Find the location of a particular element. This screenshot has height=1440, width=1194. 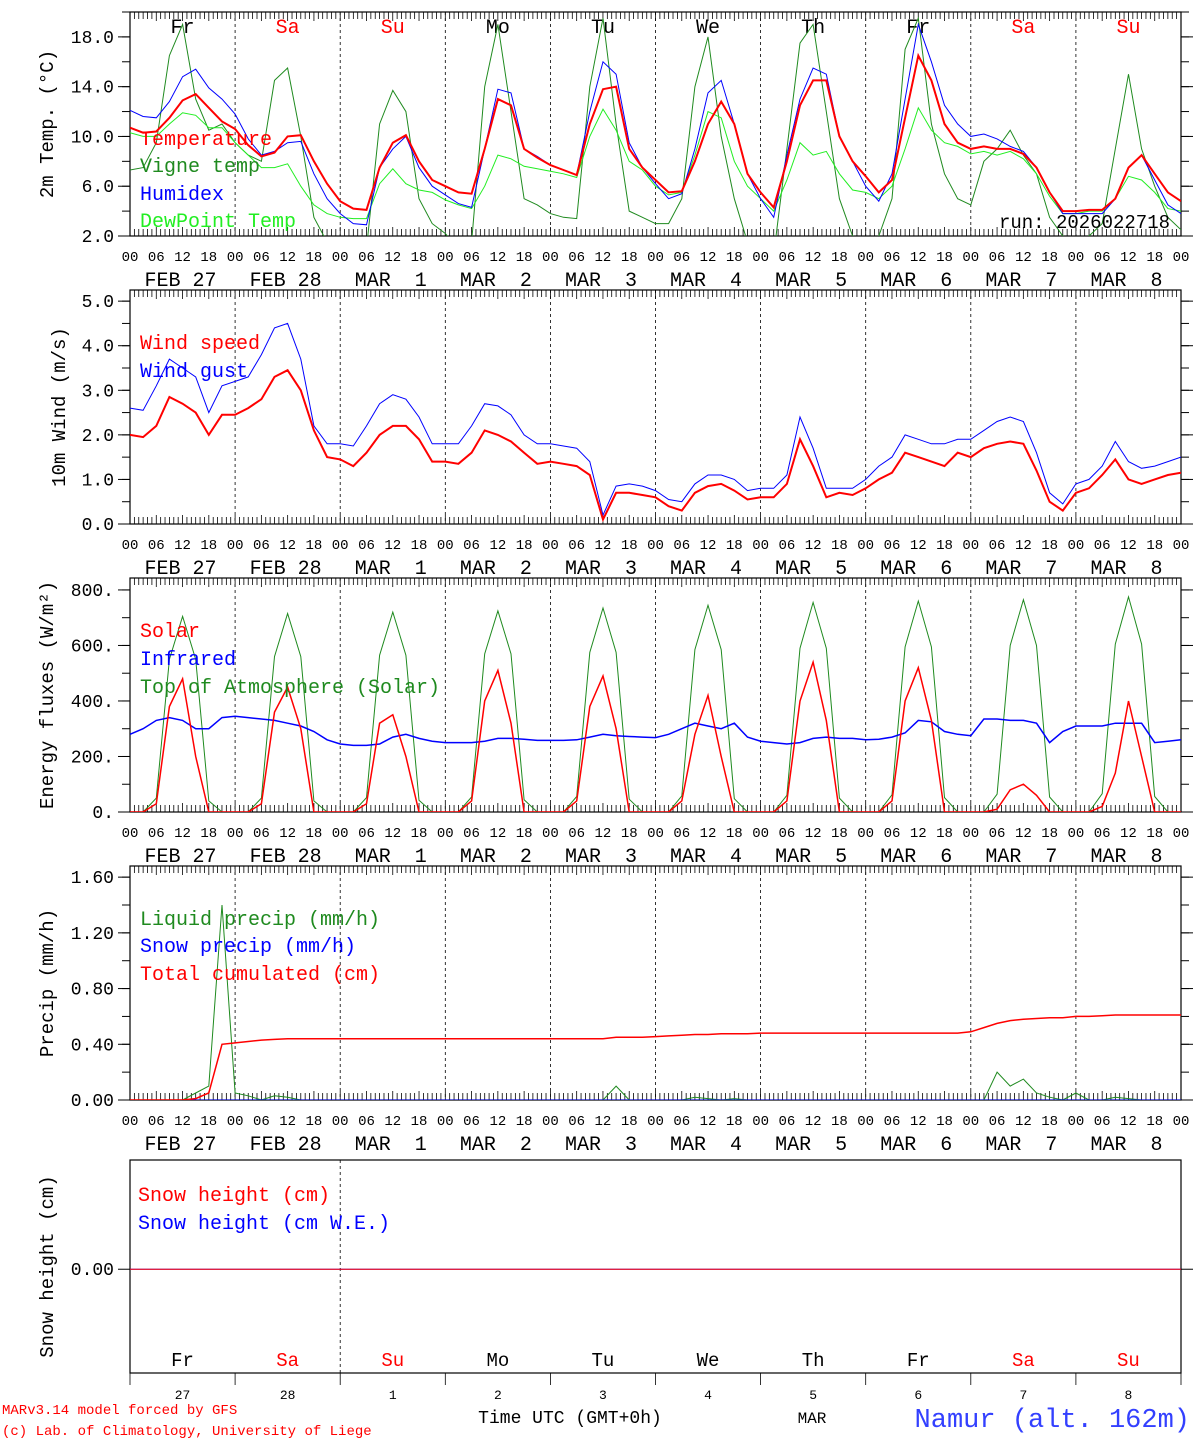

day-name-label: Sa is located at coordinates (1023, 28).